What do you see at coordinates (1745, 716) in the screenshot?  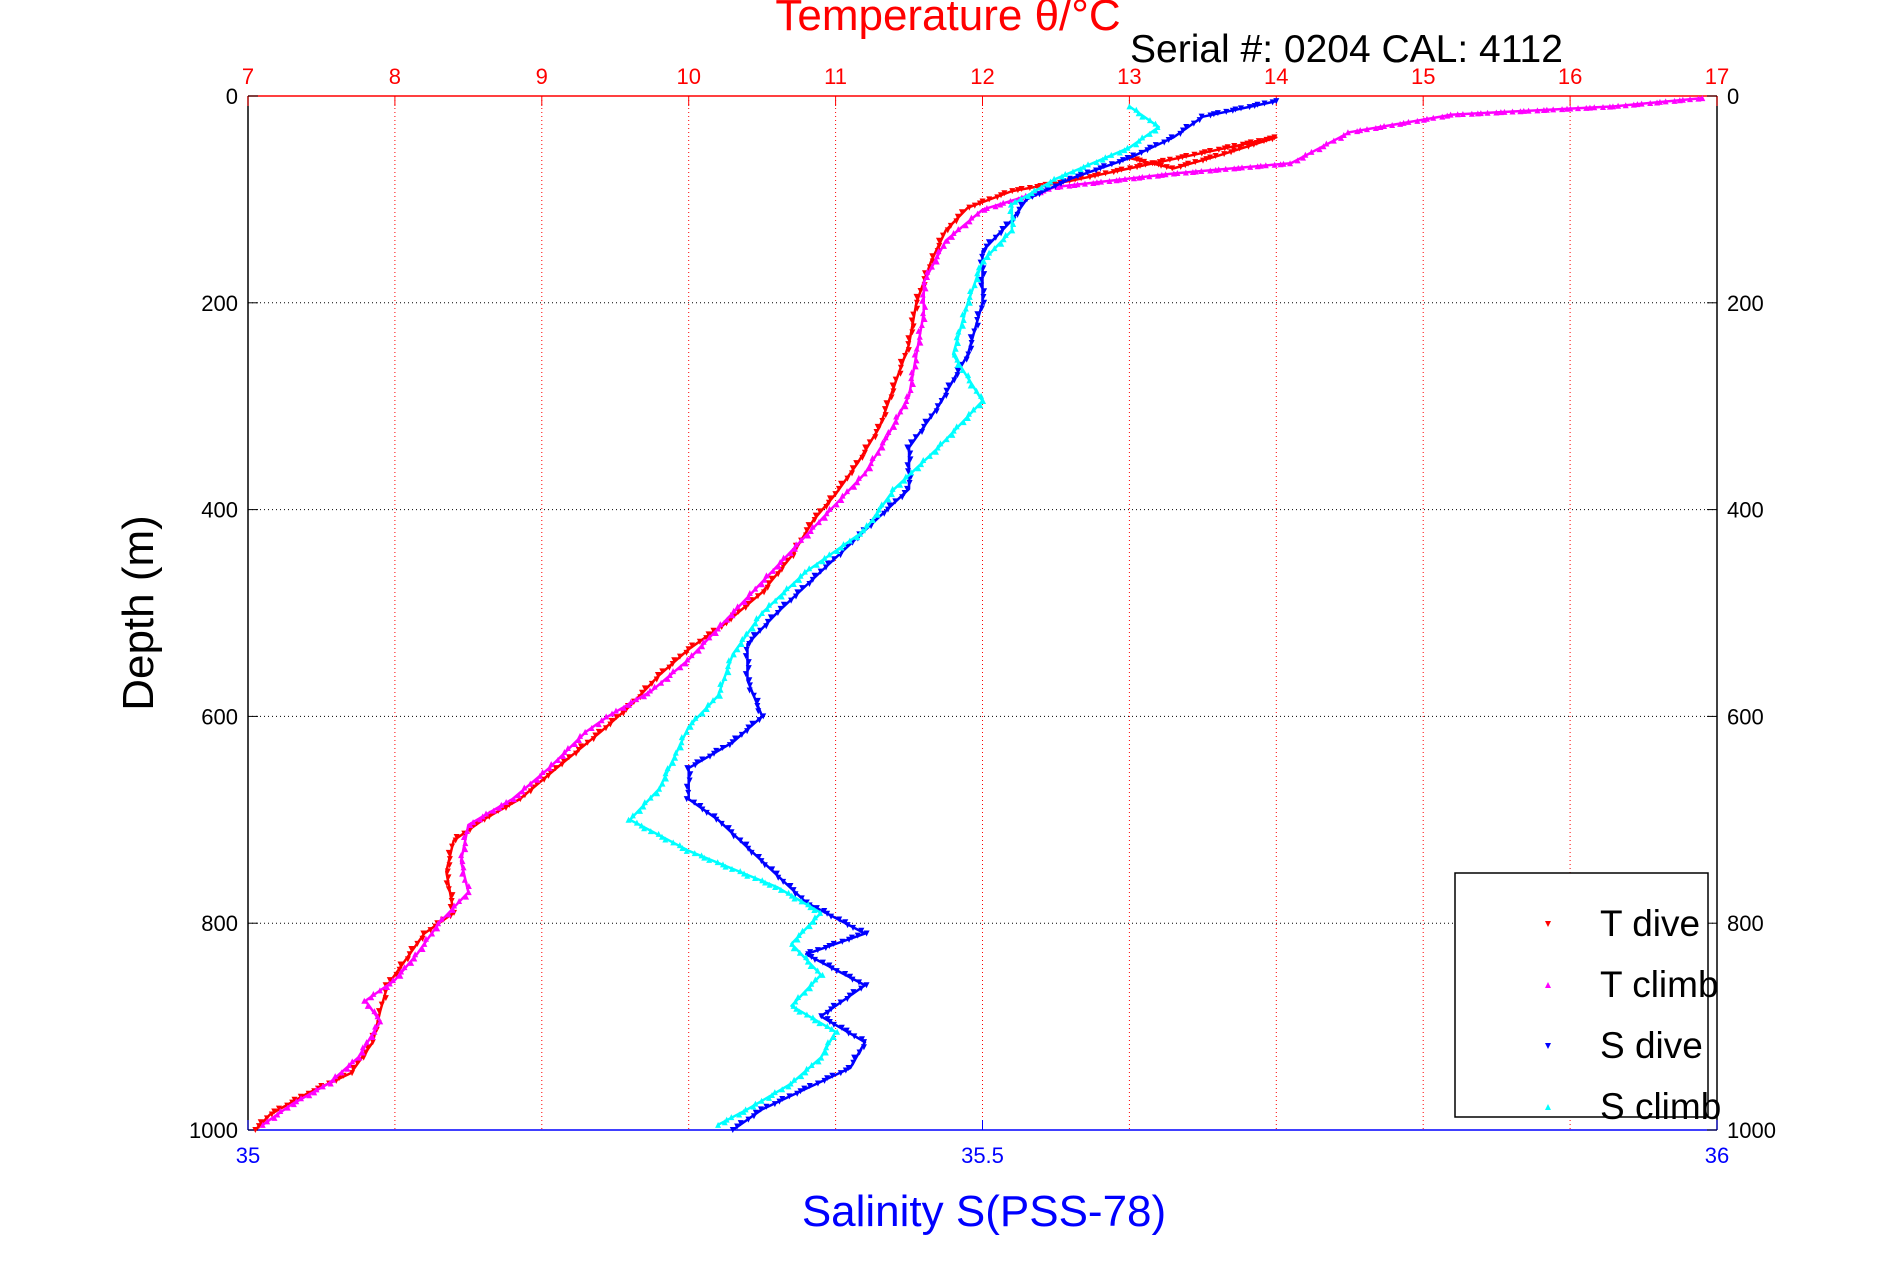 I see `depth-tick-label-right: 600` at bounding box center [1745, 716].